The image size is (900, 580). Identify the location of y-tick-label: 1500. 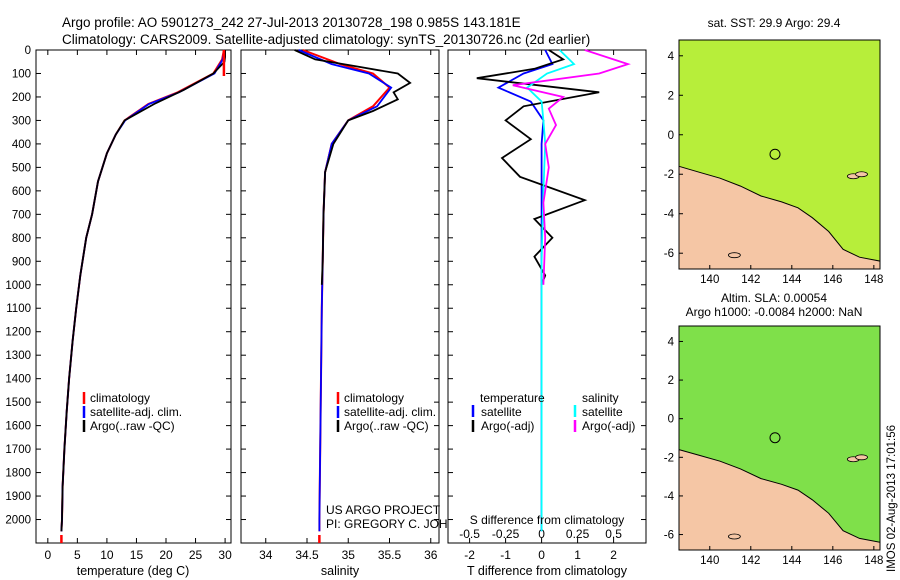
(18, 403).